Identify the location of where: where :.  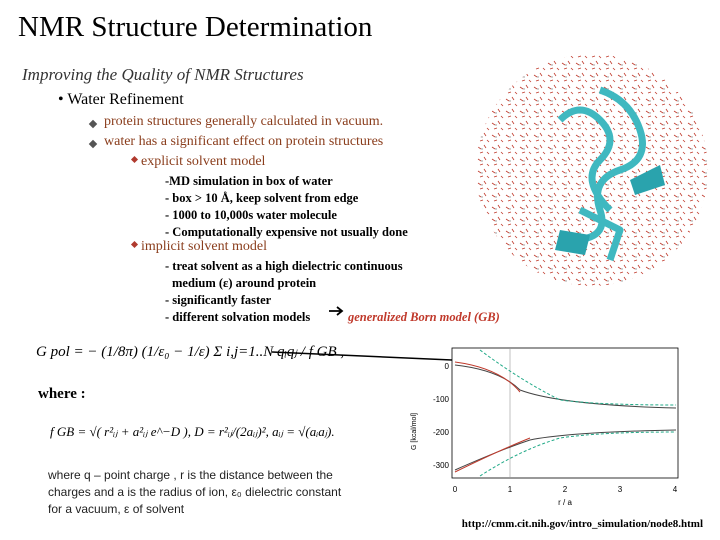
(62, 394).